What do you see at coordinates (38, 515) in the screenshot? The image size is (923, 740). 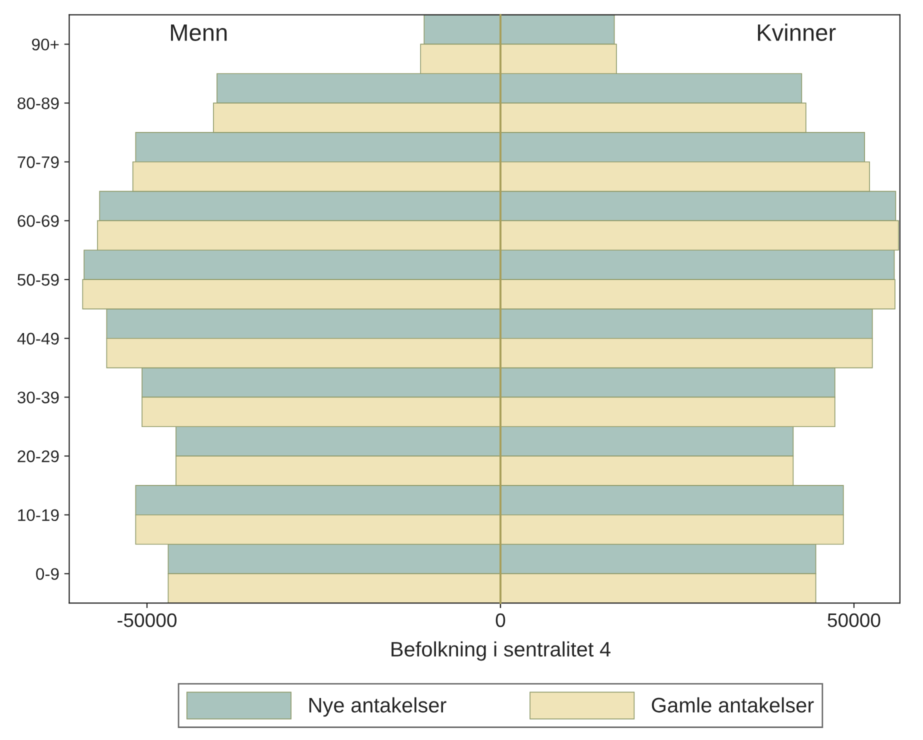 I see `y-tick-label: 10-19` at bounding box center [38, 515].